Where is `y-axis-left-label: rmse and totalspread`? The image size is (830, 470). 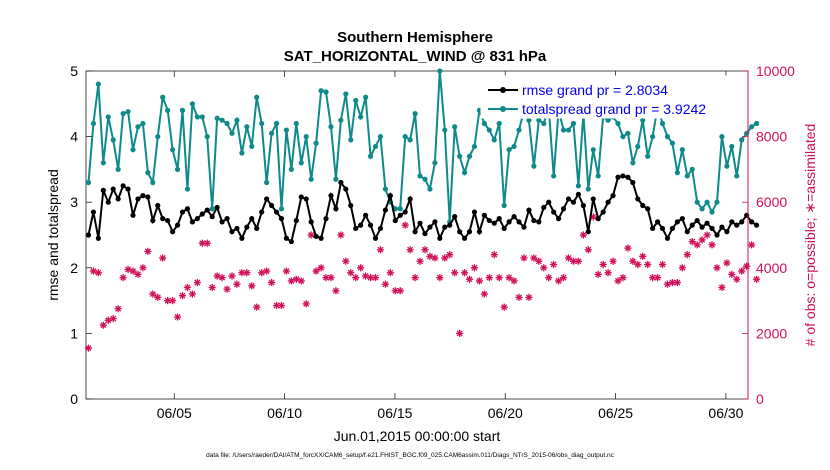 y-axis-left-label: rmse and totalspread is located at coordinates (53, 235).